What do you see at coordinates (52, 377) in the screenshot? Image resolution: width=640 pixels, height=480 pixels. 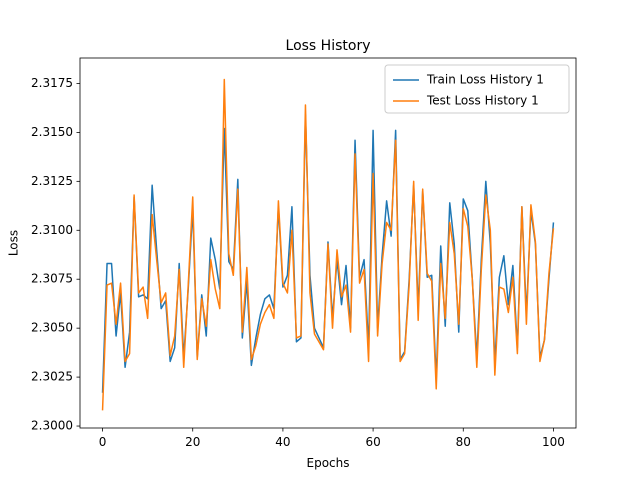 I see `y-tick-label: 2.3025` at bounding box center [52, 377].